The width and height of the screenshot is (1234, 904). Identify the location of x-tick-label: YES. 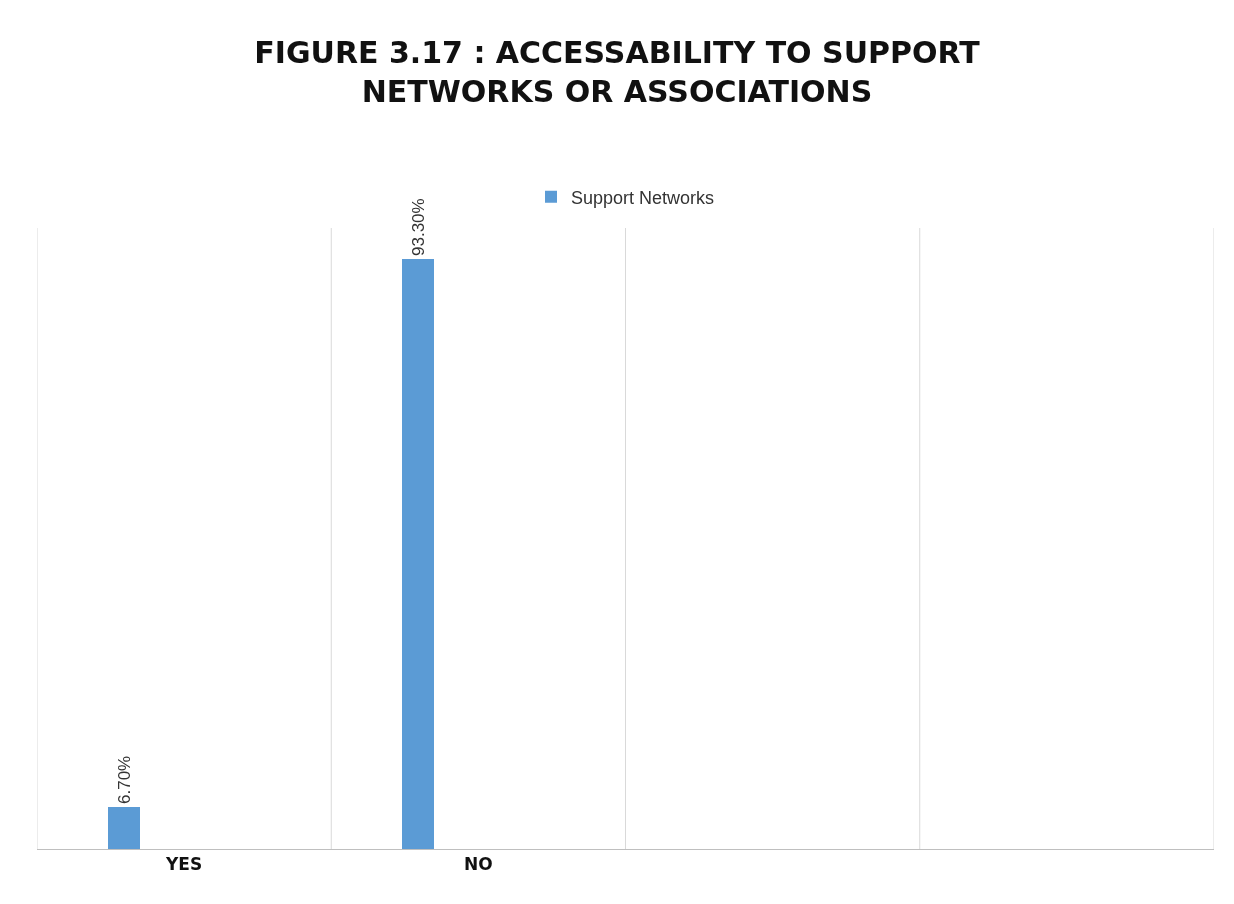
(184, 864).